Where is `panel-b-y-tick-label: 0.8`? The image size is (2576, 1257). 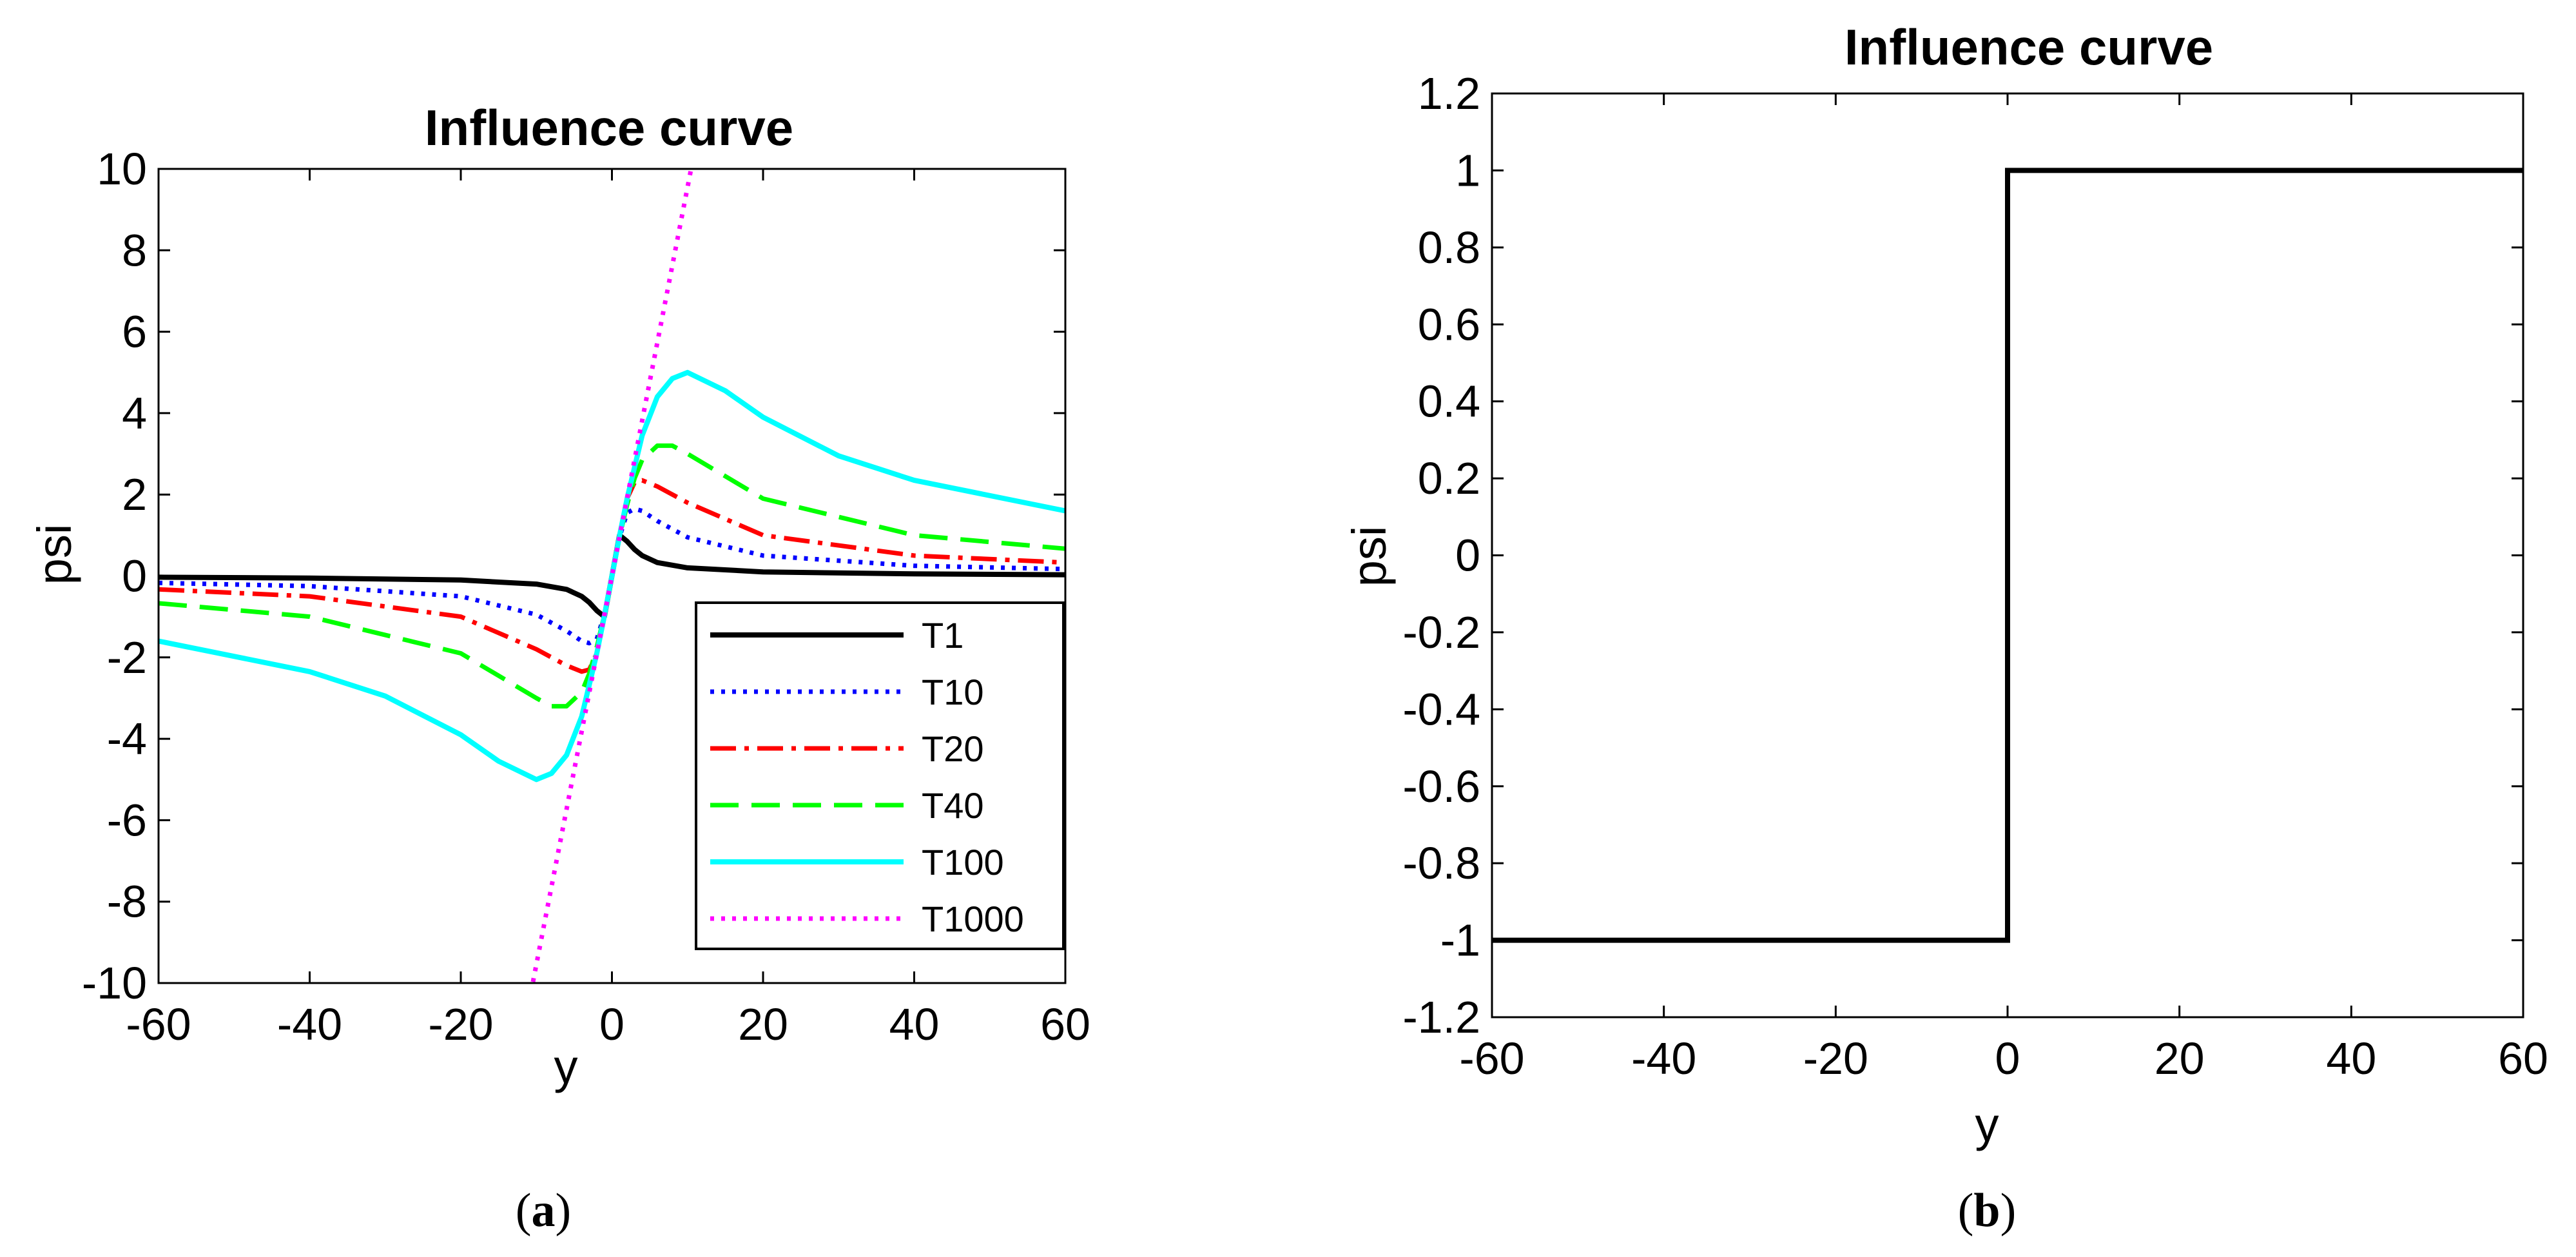 panel-b-y-tick-label: 0.8 is located at coordinates (1449, 247).